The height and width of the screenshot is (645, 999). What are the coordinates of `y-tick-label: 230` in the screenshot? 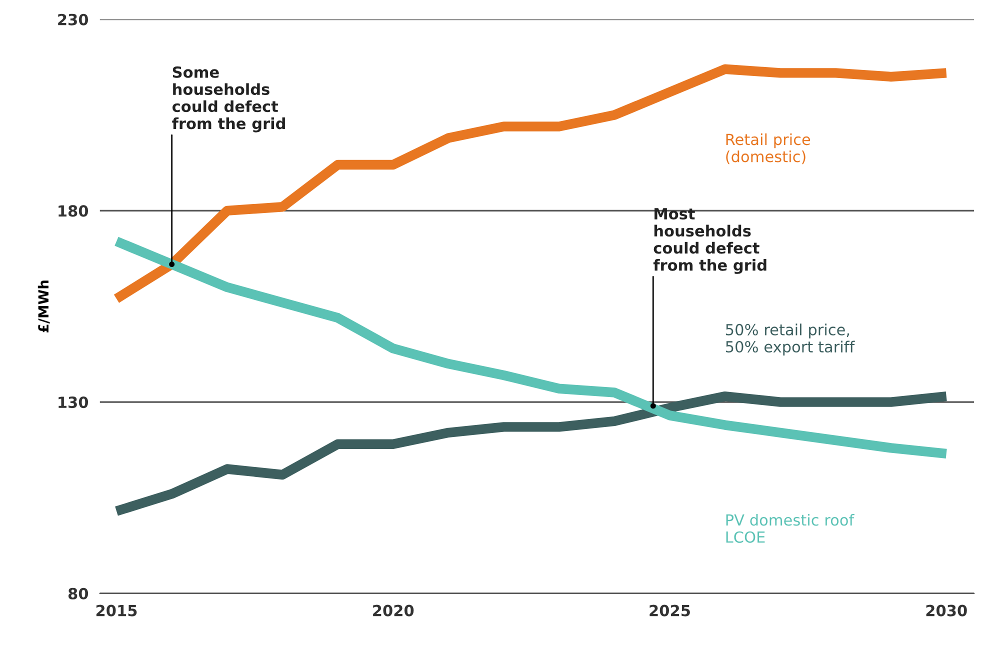 It's located at (73, 20).